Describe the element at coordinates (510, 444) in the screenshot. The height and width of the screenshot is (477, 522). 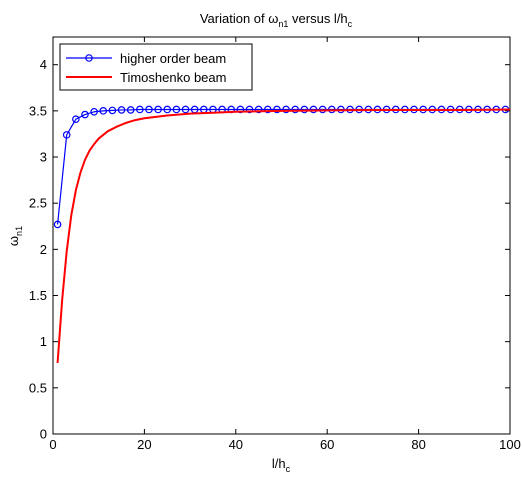
I see `x-tick-label: 100` at that location.